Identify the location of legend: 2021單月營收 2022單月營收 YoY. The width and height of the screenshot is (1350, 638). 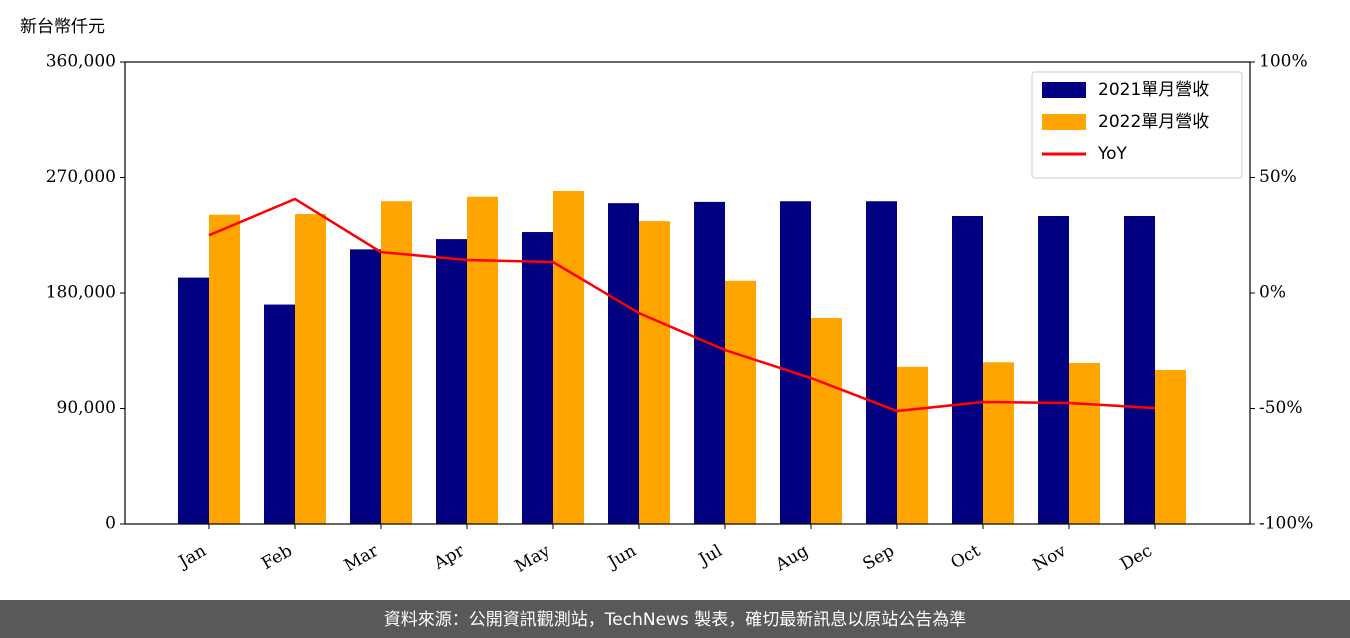
(1137, 125).